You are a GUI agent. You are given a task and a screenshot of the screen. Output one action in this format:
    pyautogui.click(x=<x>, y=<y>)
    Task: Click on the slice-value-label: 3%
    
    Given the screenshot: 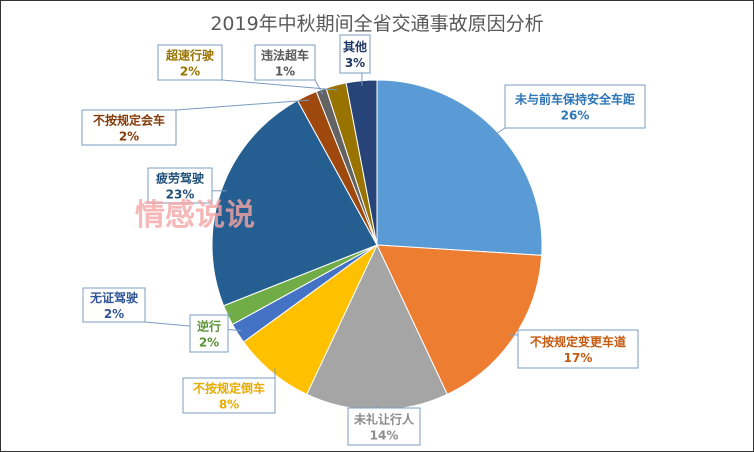 What is the action you would take?
    pyautogui.click(x=355, y=63)
    